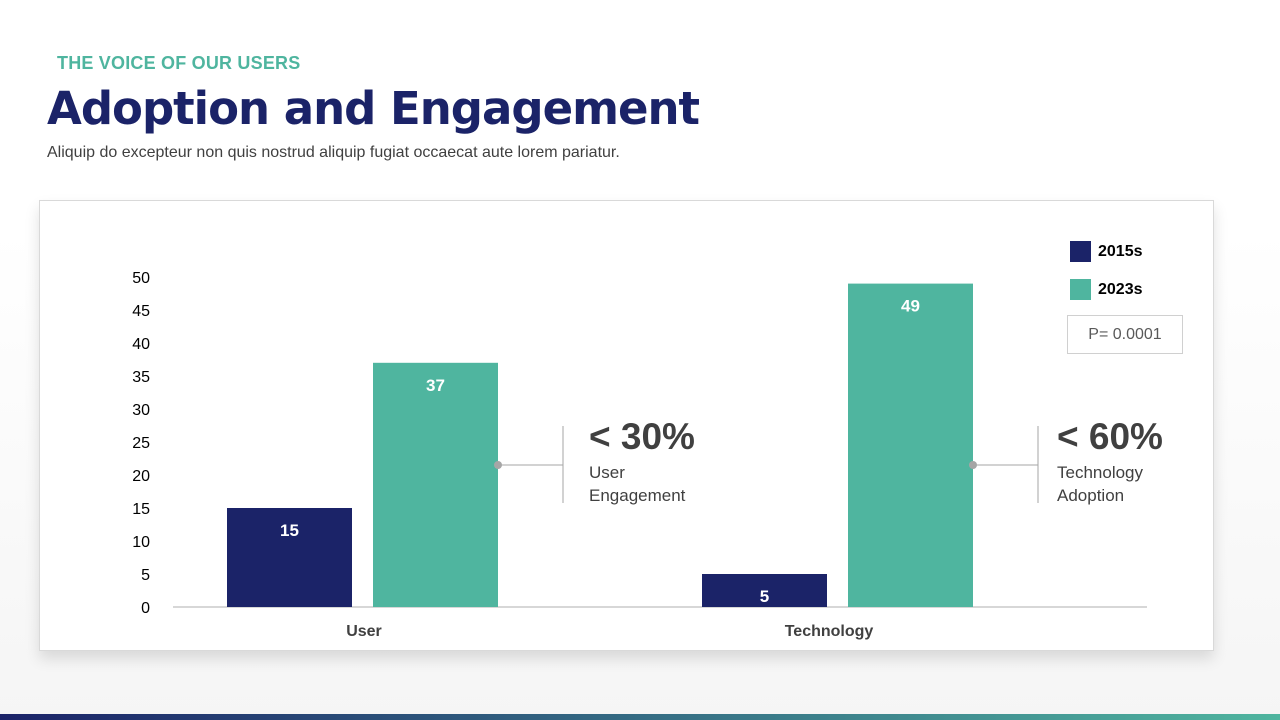 The image size is (1280, 720). I want to click on y-tick-label: 40, so click(141, 344).